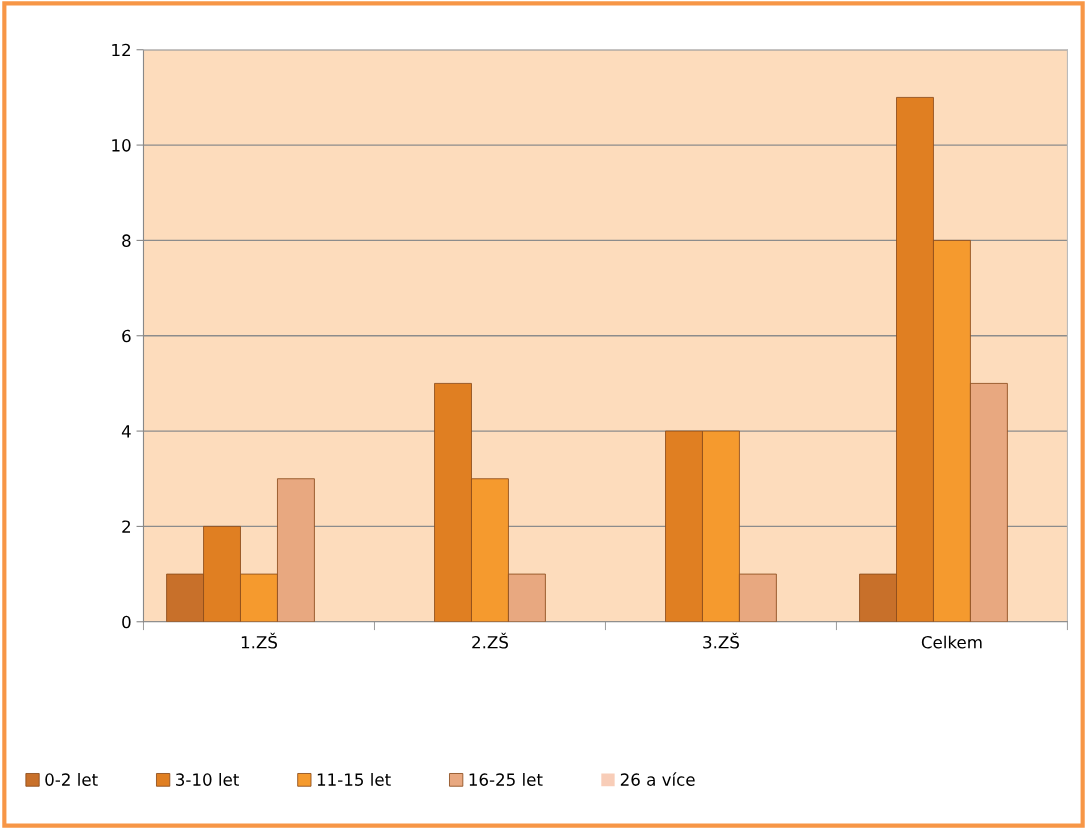 This screenshot has width=1087, height=829. What do you see at coordinates (657, 779) in the screenshot?
I see `legend-label: 26 a více` at bounding box center [657, 779].